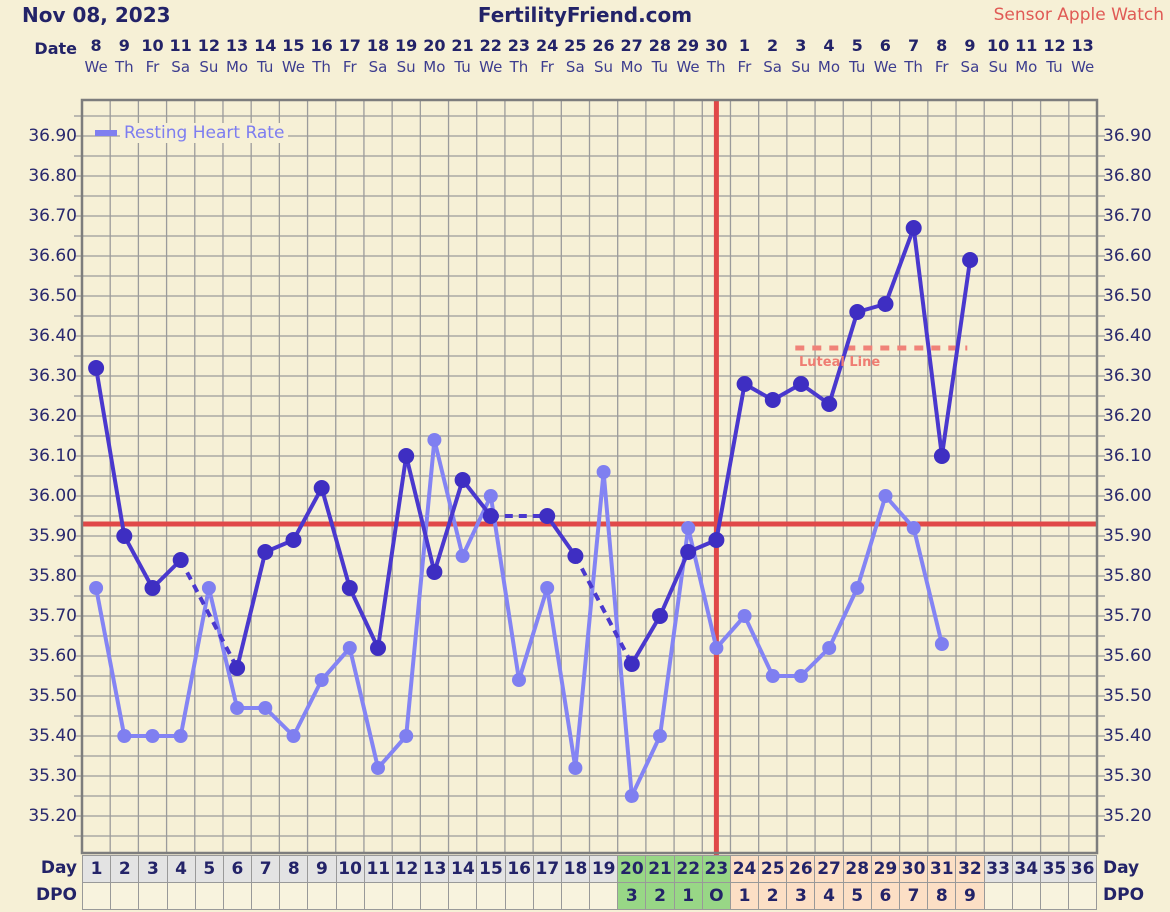 The image size is (1170, 912). Describe the element at coordinates (266, 869) in the screenshot. I see `day-cell-7: 7` at that location.